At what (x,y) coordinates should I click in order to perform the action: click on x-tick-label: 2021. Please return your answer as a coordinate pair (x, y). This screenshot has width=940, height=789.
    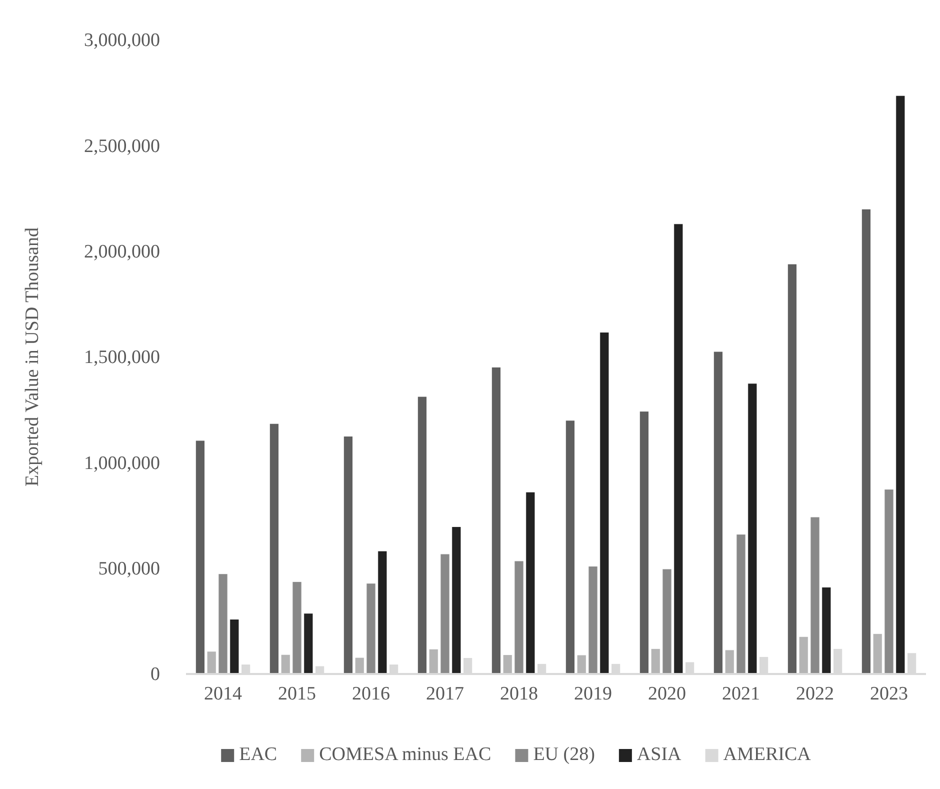
    Looking at the image, I should click on (741, 693).